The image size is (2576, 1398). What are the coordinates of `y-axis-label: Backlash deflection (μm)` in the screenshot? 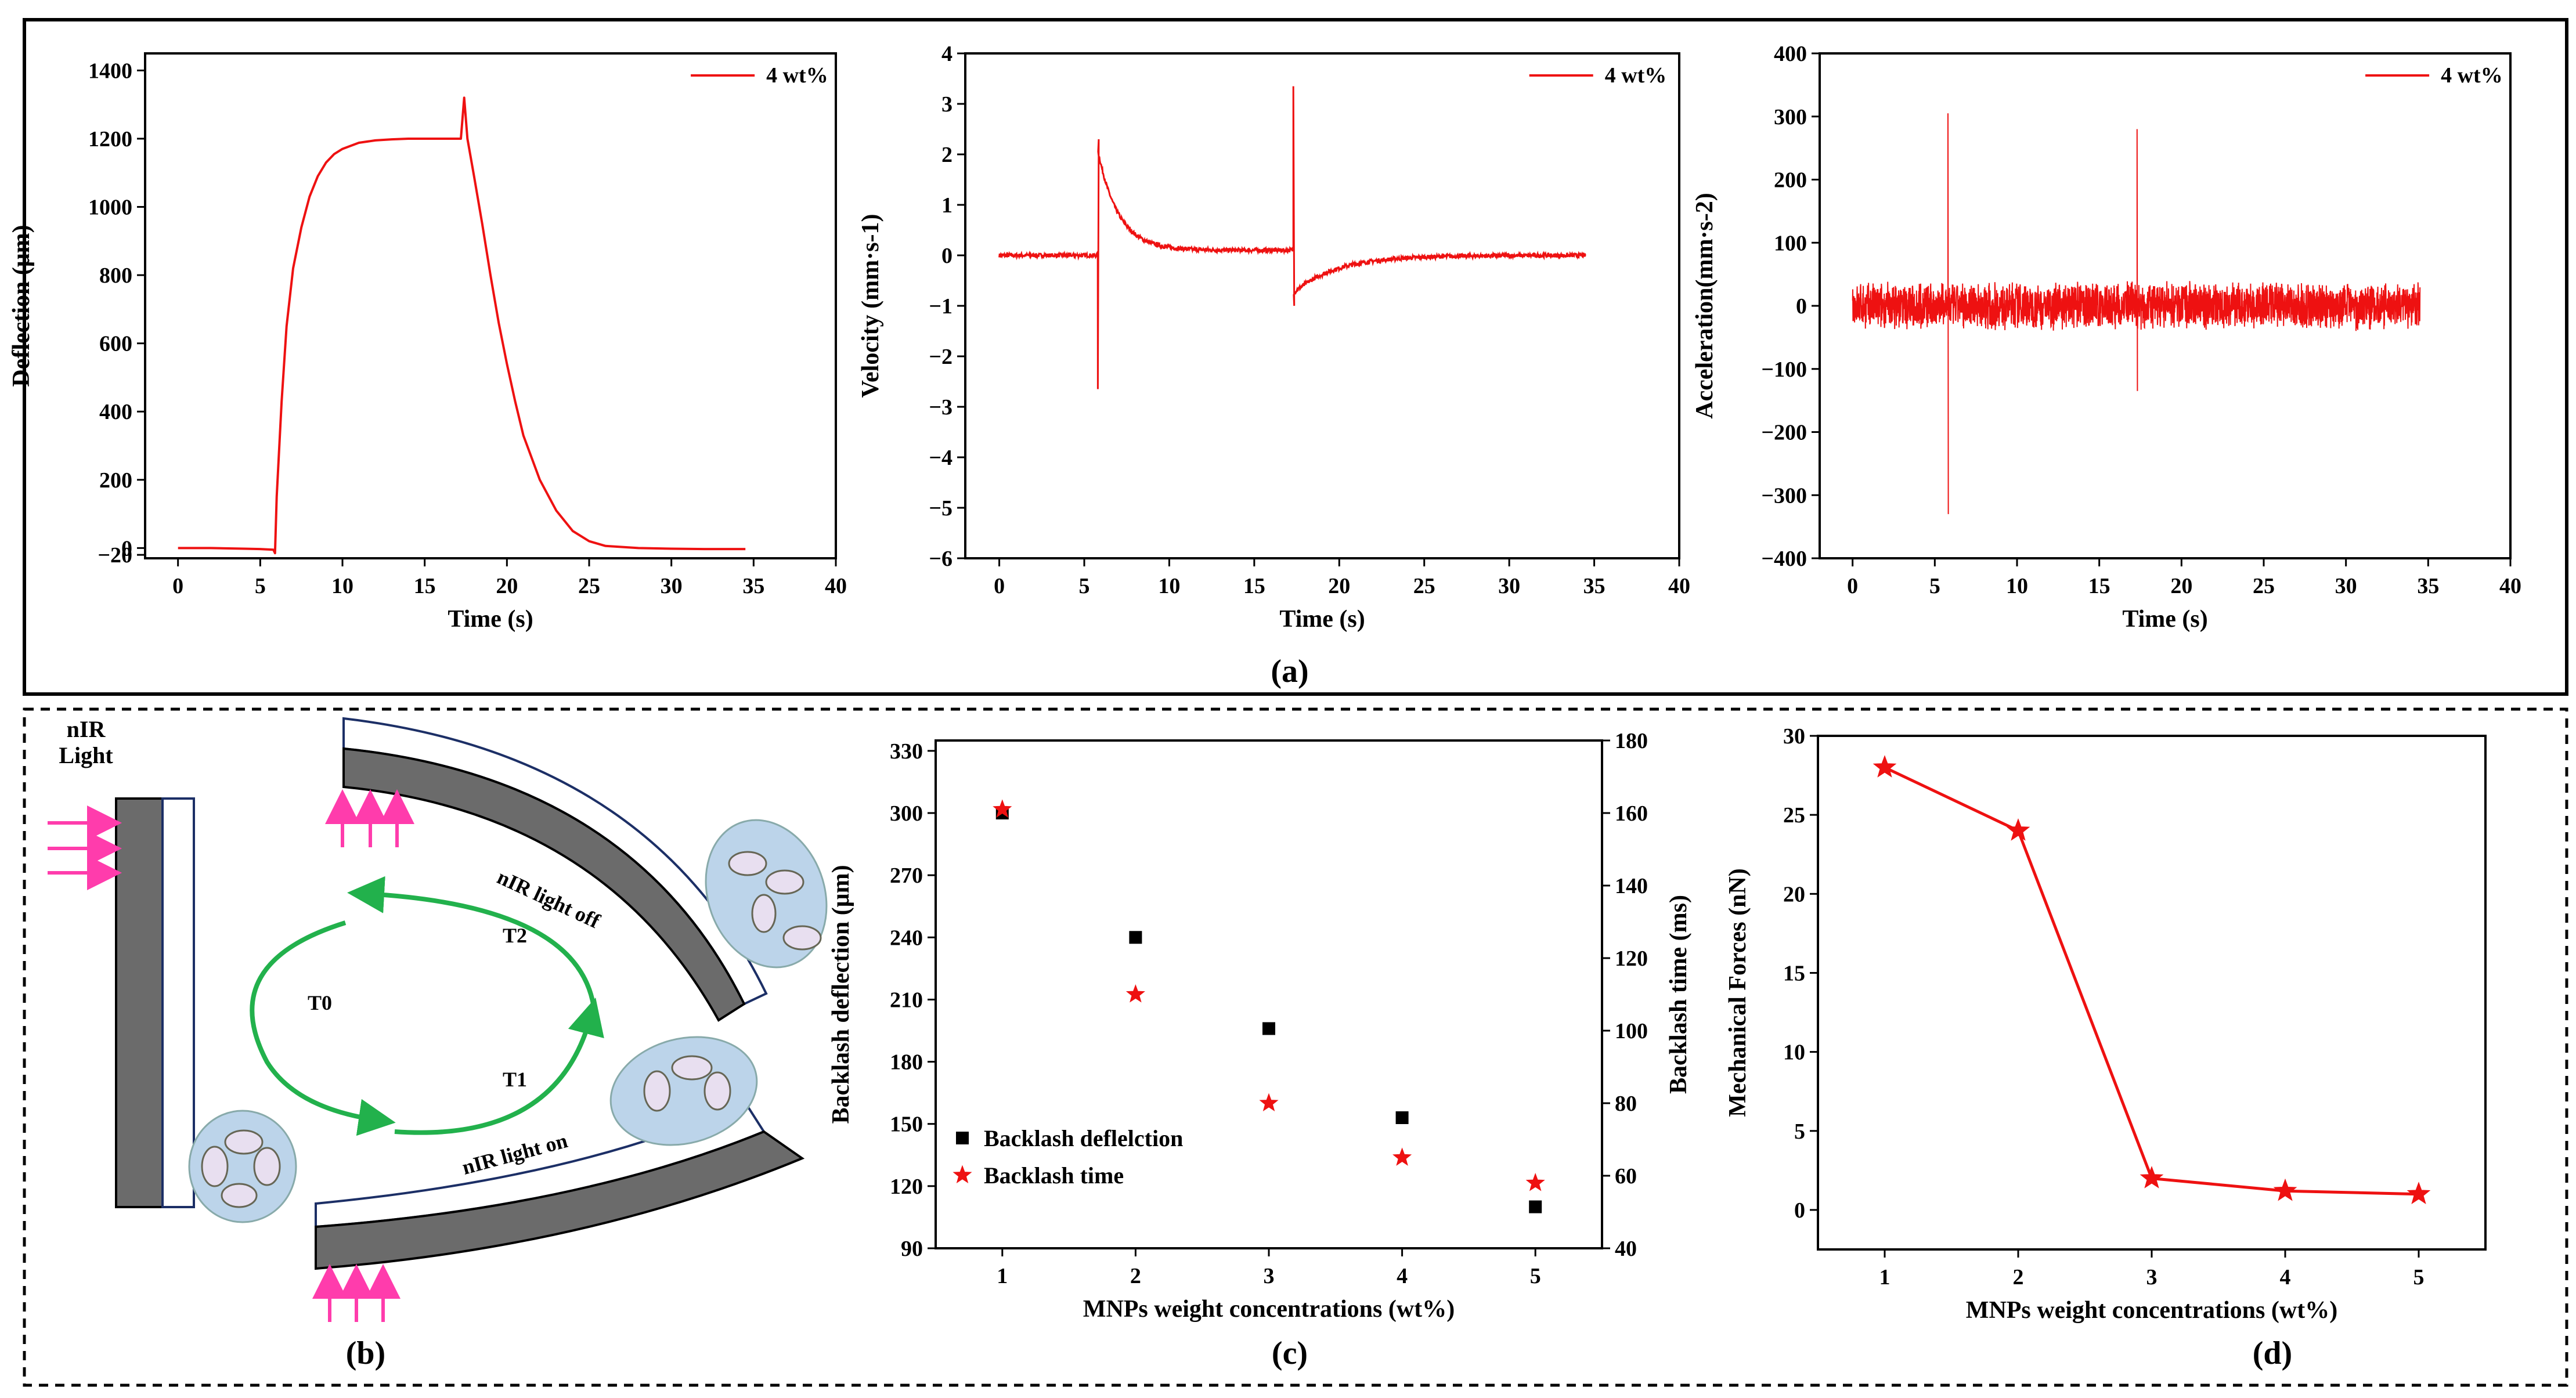 It's located at (841, 994).